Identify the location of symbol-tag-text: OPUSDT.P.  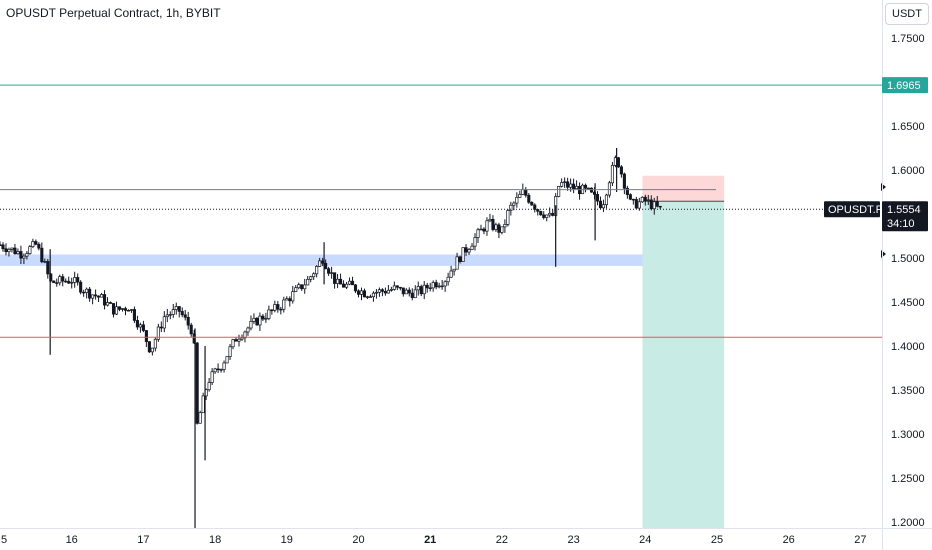
(855, 210).